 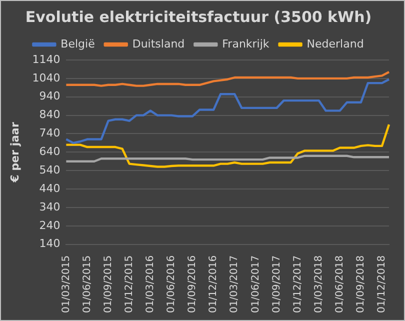 What do you see at coordinates (49, 96) in the screenshot?
I see `y-tick-label: 940` at bounding box center [49, 96].